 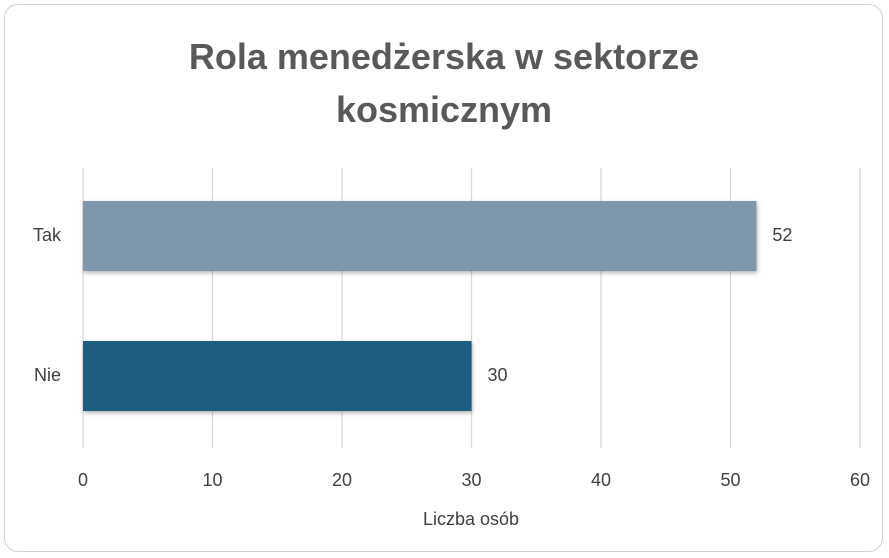 What do you see at coordinates (471, 519) in the screenshot?
I see `x-axis-title: Liczba osób` at bounding box center [471, 519].